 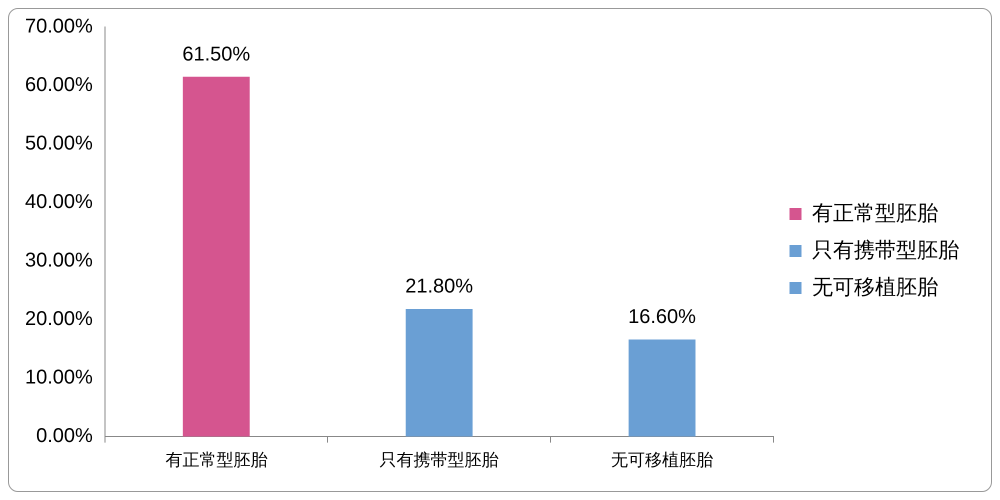 What do you see at coordinates (439, 287) in the screenshot?
I see `data-label: 21.80%` at bounding box center [439, 287].